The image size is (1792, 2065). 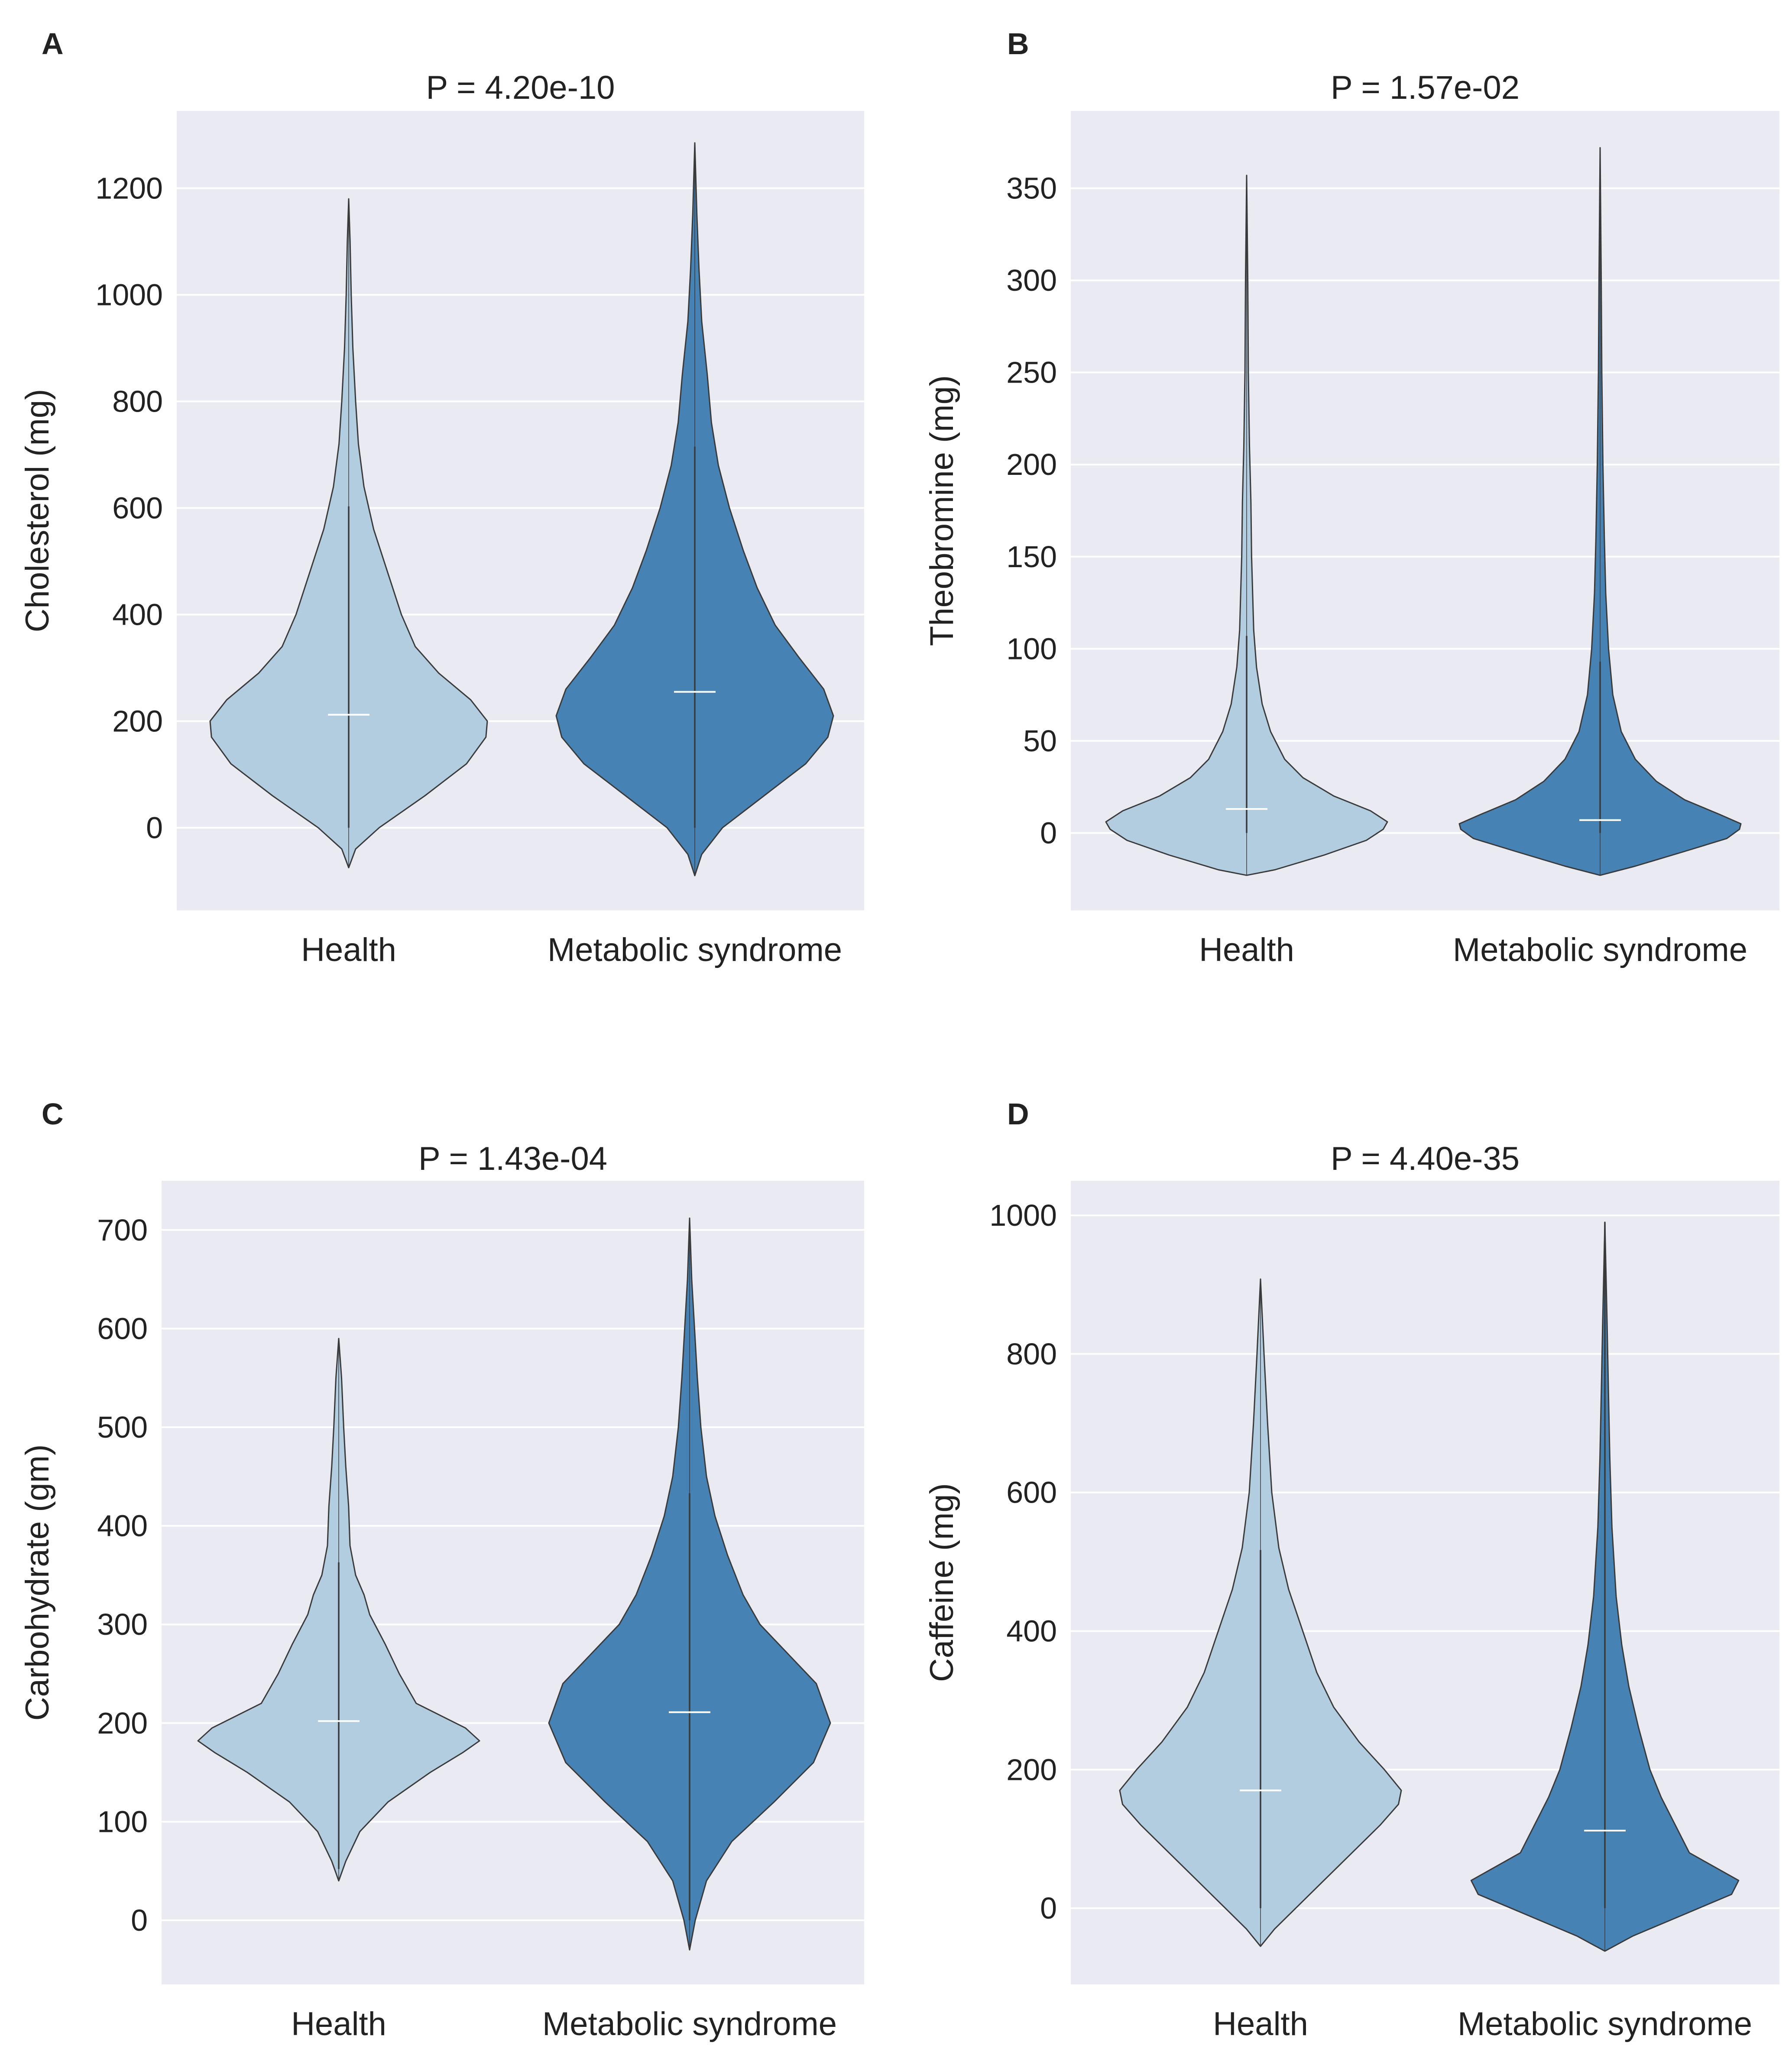 I want to click on panel-letter: B, so click(x=1018, y=44).